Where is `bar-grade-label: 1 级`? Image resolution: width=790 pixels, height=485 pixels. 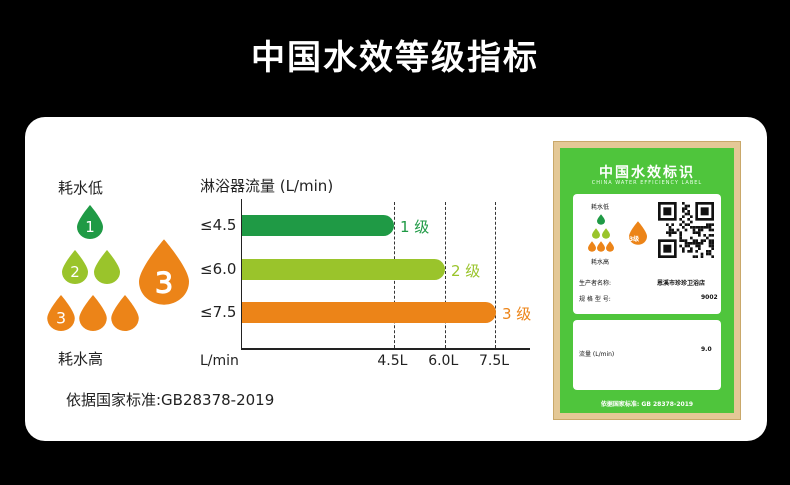
bar-grade-label: 1 级 is located at coordinates (415, 227).